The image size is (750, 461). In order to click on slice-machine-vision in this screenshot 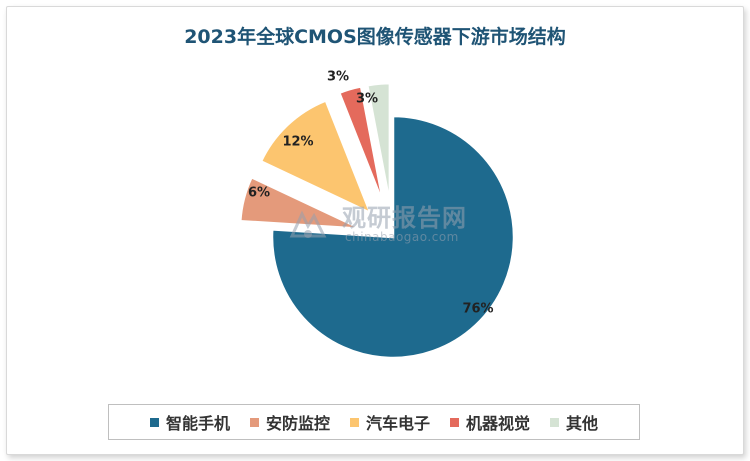, I will do `click(361, 145)`.